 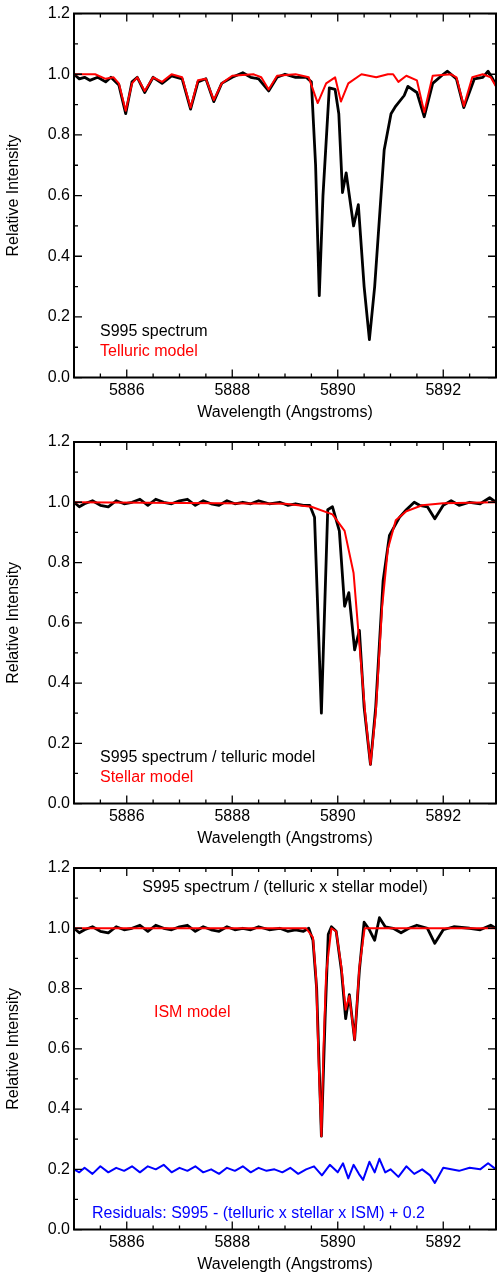 I want to click on series-label: Residuals: S995 - (telluric x stellar x ISM) + 0.2, so click(x=259, y=1213).